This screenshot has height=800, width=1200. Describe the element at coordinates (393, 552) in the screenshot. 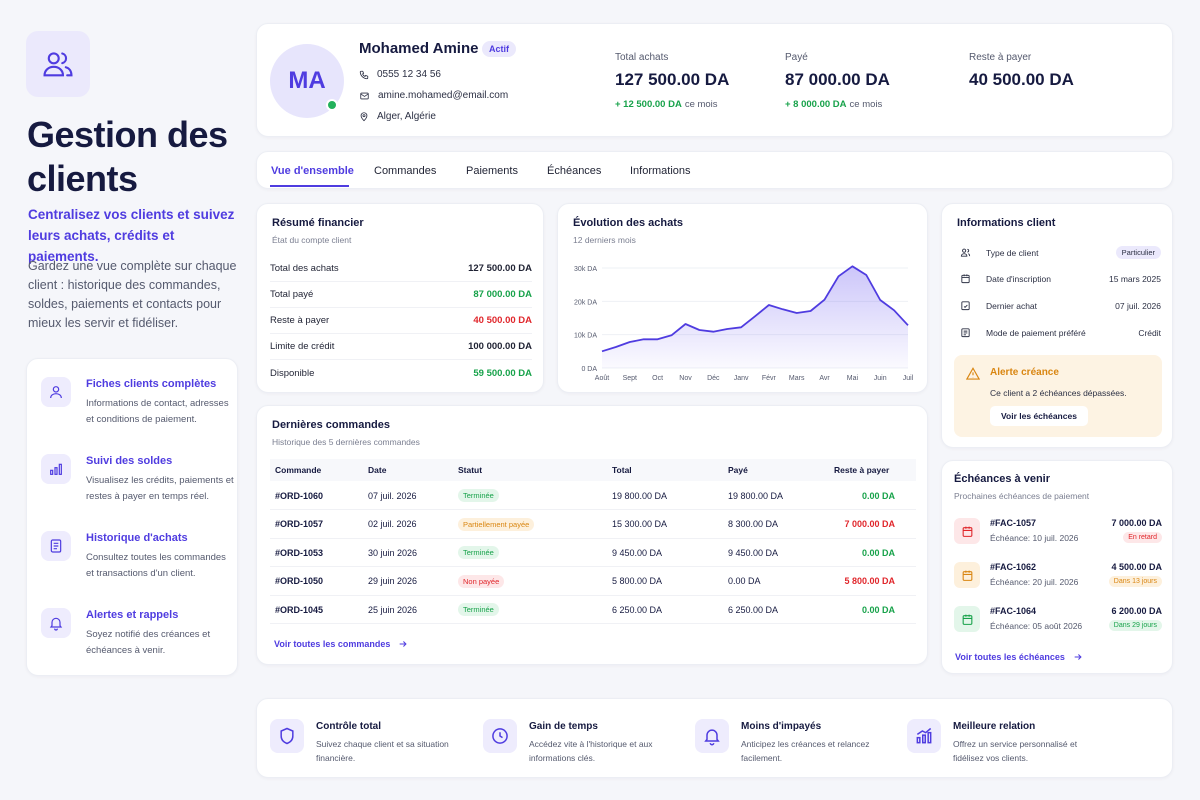

I see `order-date: 30 juin 2026` at that location.